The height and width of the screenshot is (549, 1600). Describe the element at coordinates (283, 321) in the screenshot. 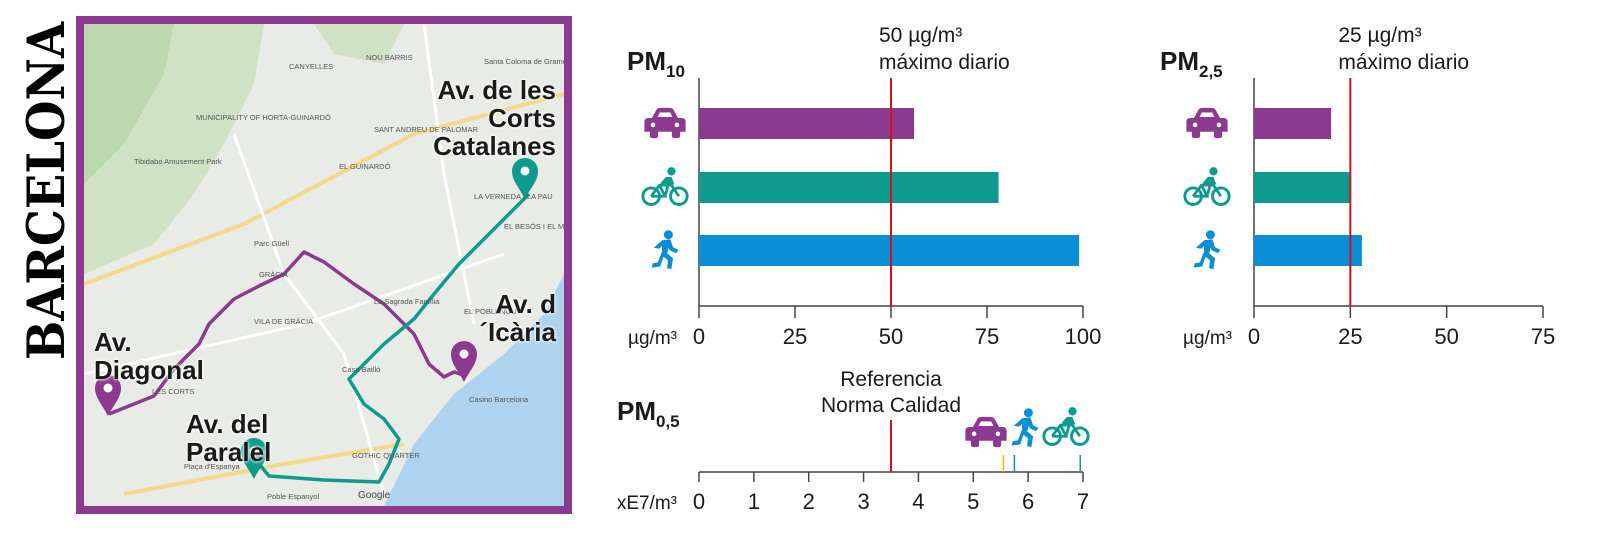

I see `basemap-label: VILA DE GRÀCIA` at that location.